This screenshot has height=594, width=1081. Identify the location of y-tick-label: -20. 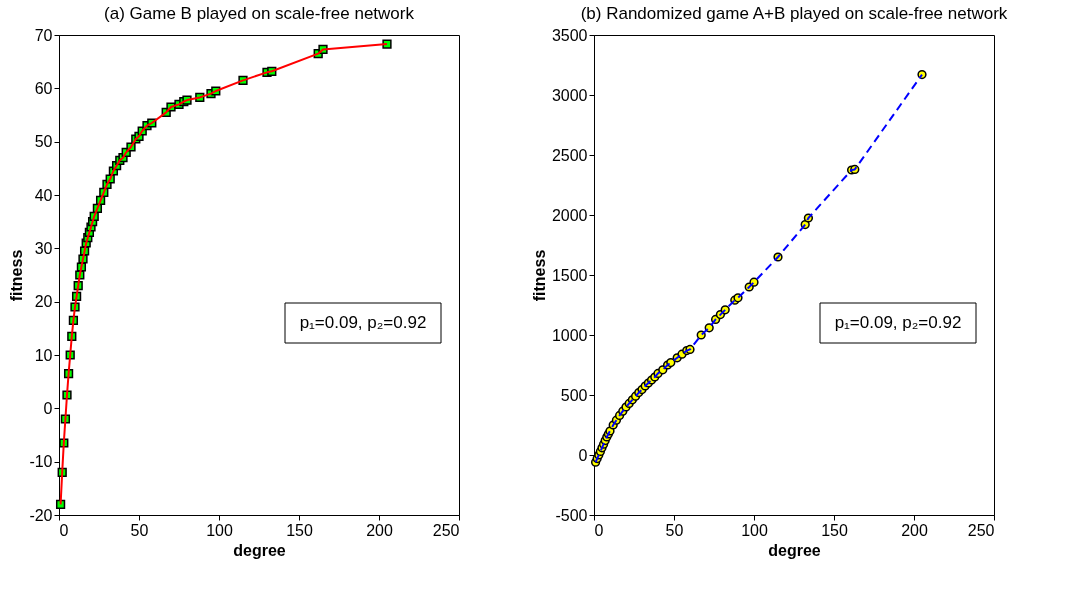
(41, 515).